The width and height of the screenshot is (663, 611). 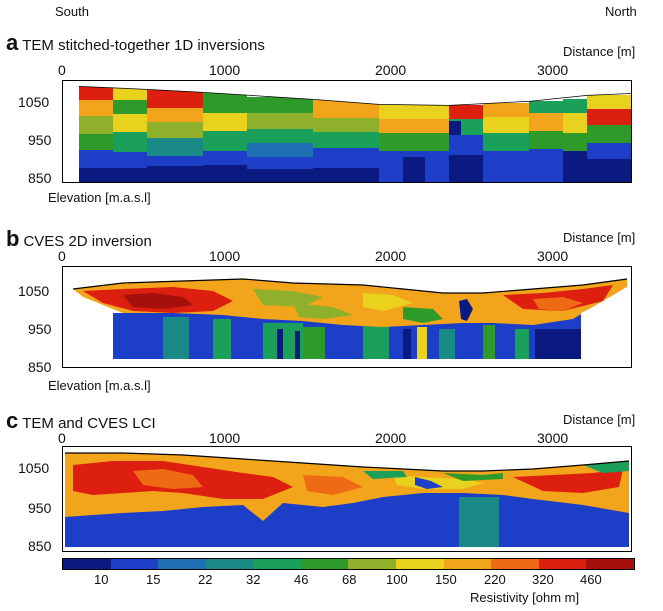 What do you see at coordinates (12, 42) in the screenshot?
I see `panel-a-letter: a` at bounding box center [12, 42].